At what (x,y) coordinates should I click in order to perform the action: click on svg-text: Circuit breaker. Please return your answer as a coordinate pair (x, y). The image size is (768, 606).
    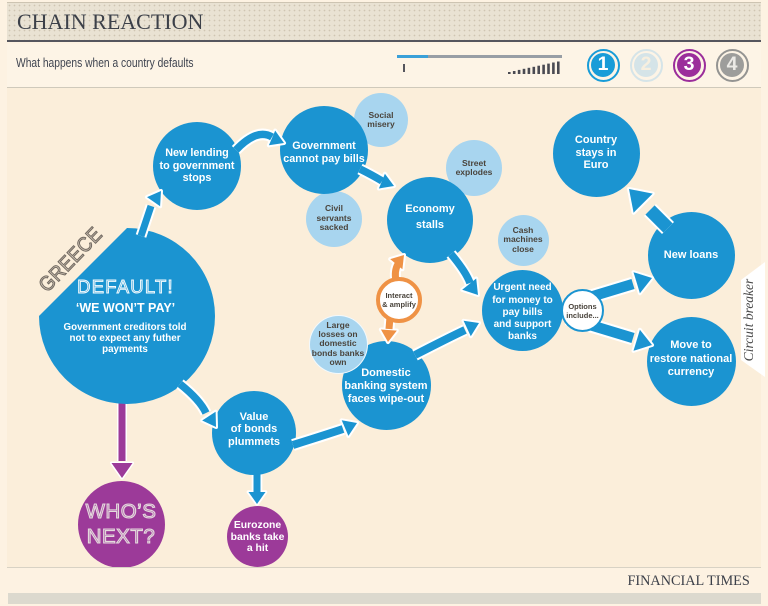
    Looking at the image, I should click on (748, 319).